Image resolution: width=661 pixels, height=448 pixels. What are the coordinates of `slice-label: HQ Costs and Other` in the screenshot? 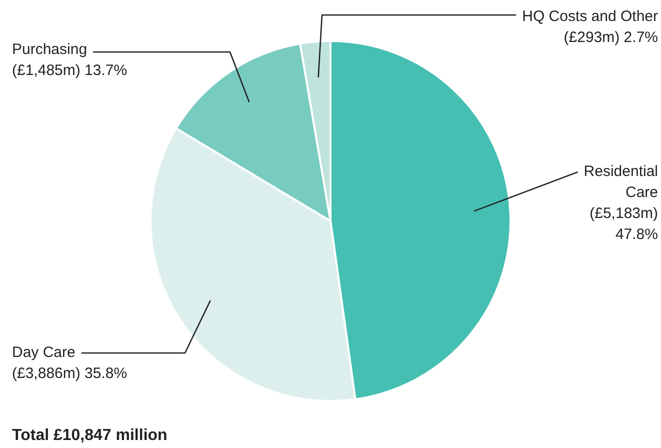 It's located at (590, 17).